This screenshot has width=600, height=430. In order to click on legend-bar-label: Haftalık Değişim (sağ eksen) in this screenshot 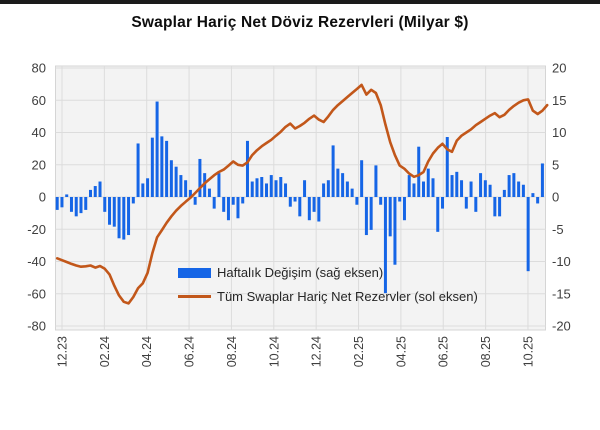, I will do `click(300, 272)`.